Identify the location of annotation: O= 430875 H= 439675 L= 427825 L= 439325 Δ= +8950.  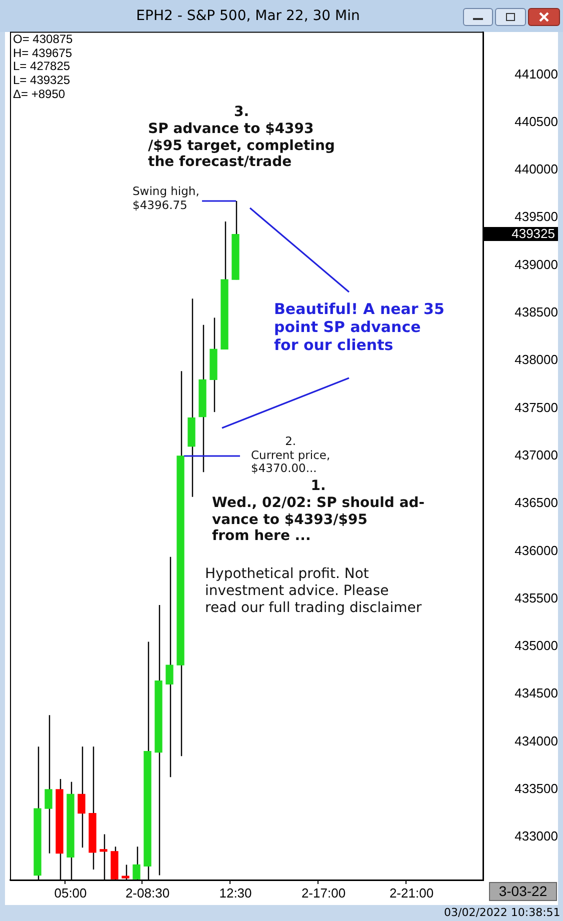
(43, 67).